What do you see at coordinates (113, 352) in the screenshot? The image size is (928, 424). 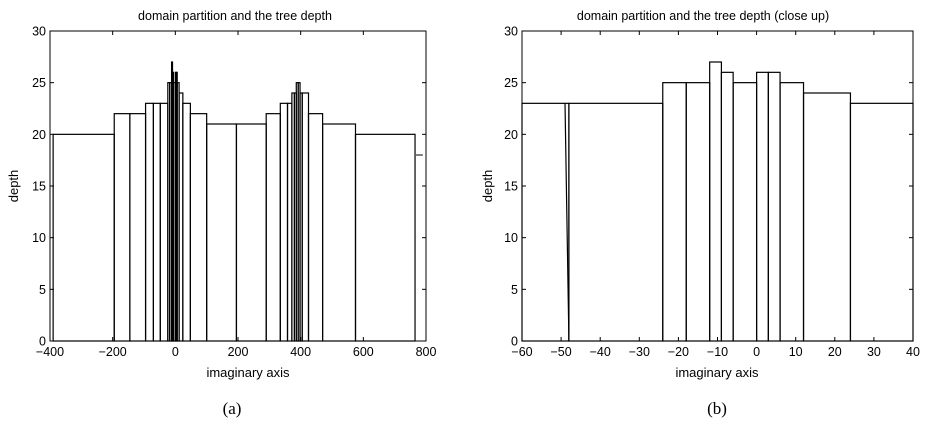 I see `x-tick-label: −200` at bounding box center [113, 352].